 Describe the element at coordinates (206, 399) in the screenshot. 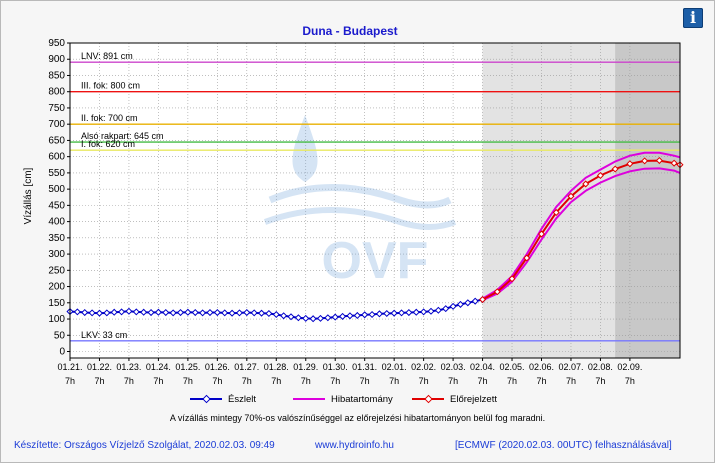

I see `legend-marker` at that location.